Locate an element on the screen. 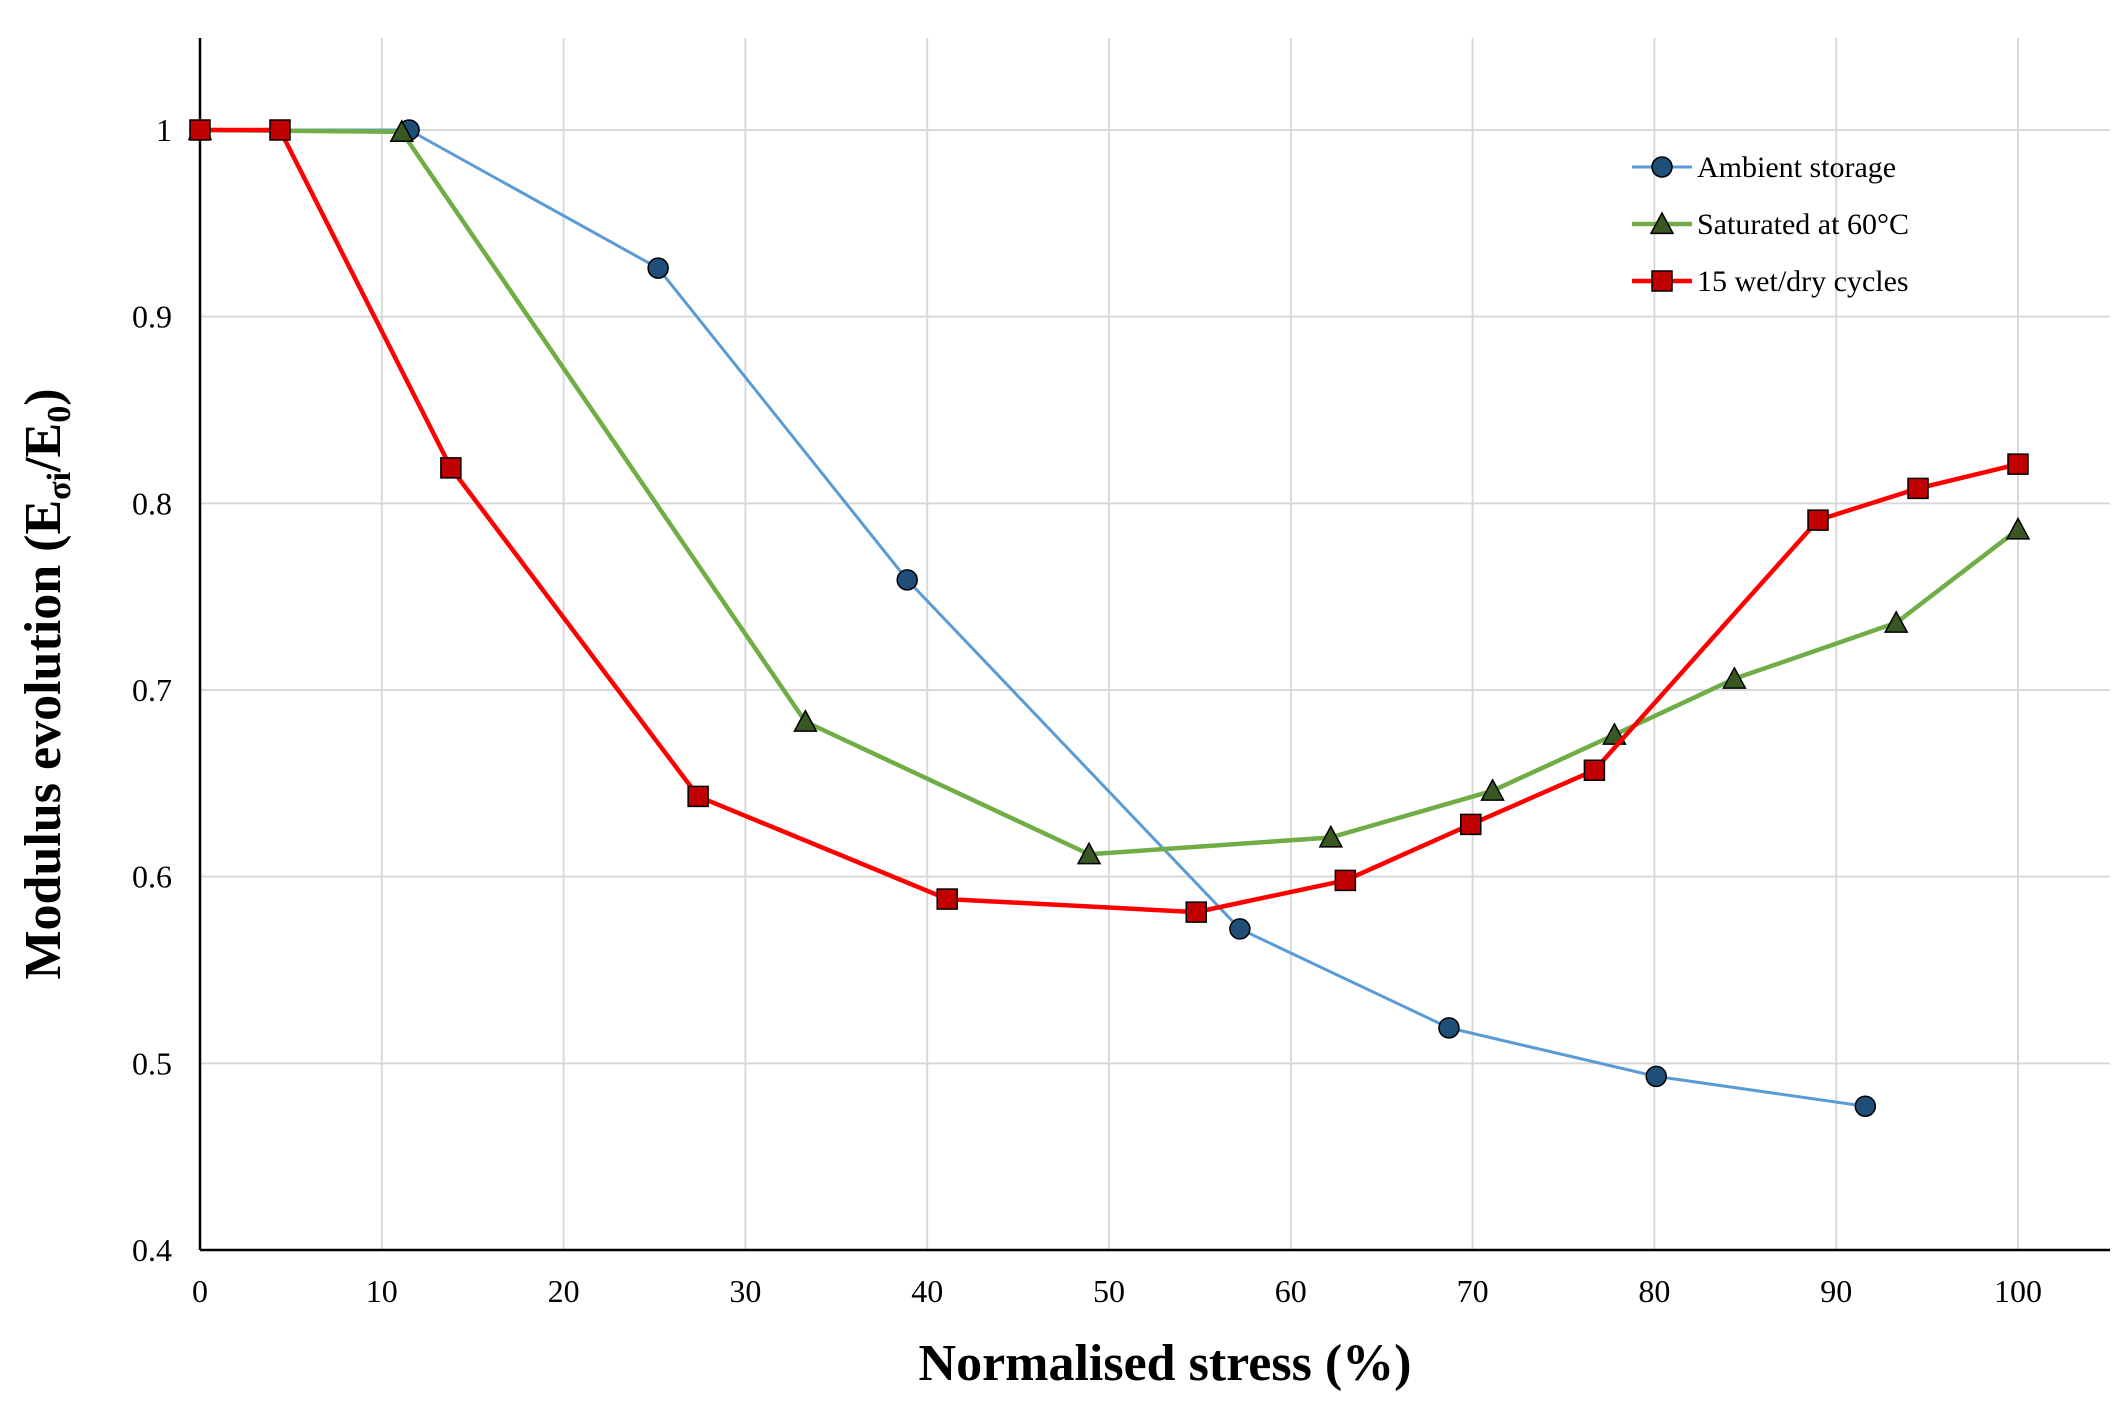 Image resolution: width=2126 pixels, height=1421 pixels. y-axis-title: Modulus evolution (Eσi/E0) is located at coordinates (46, 683).